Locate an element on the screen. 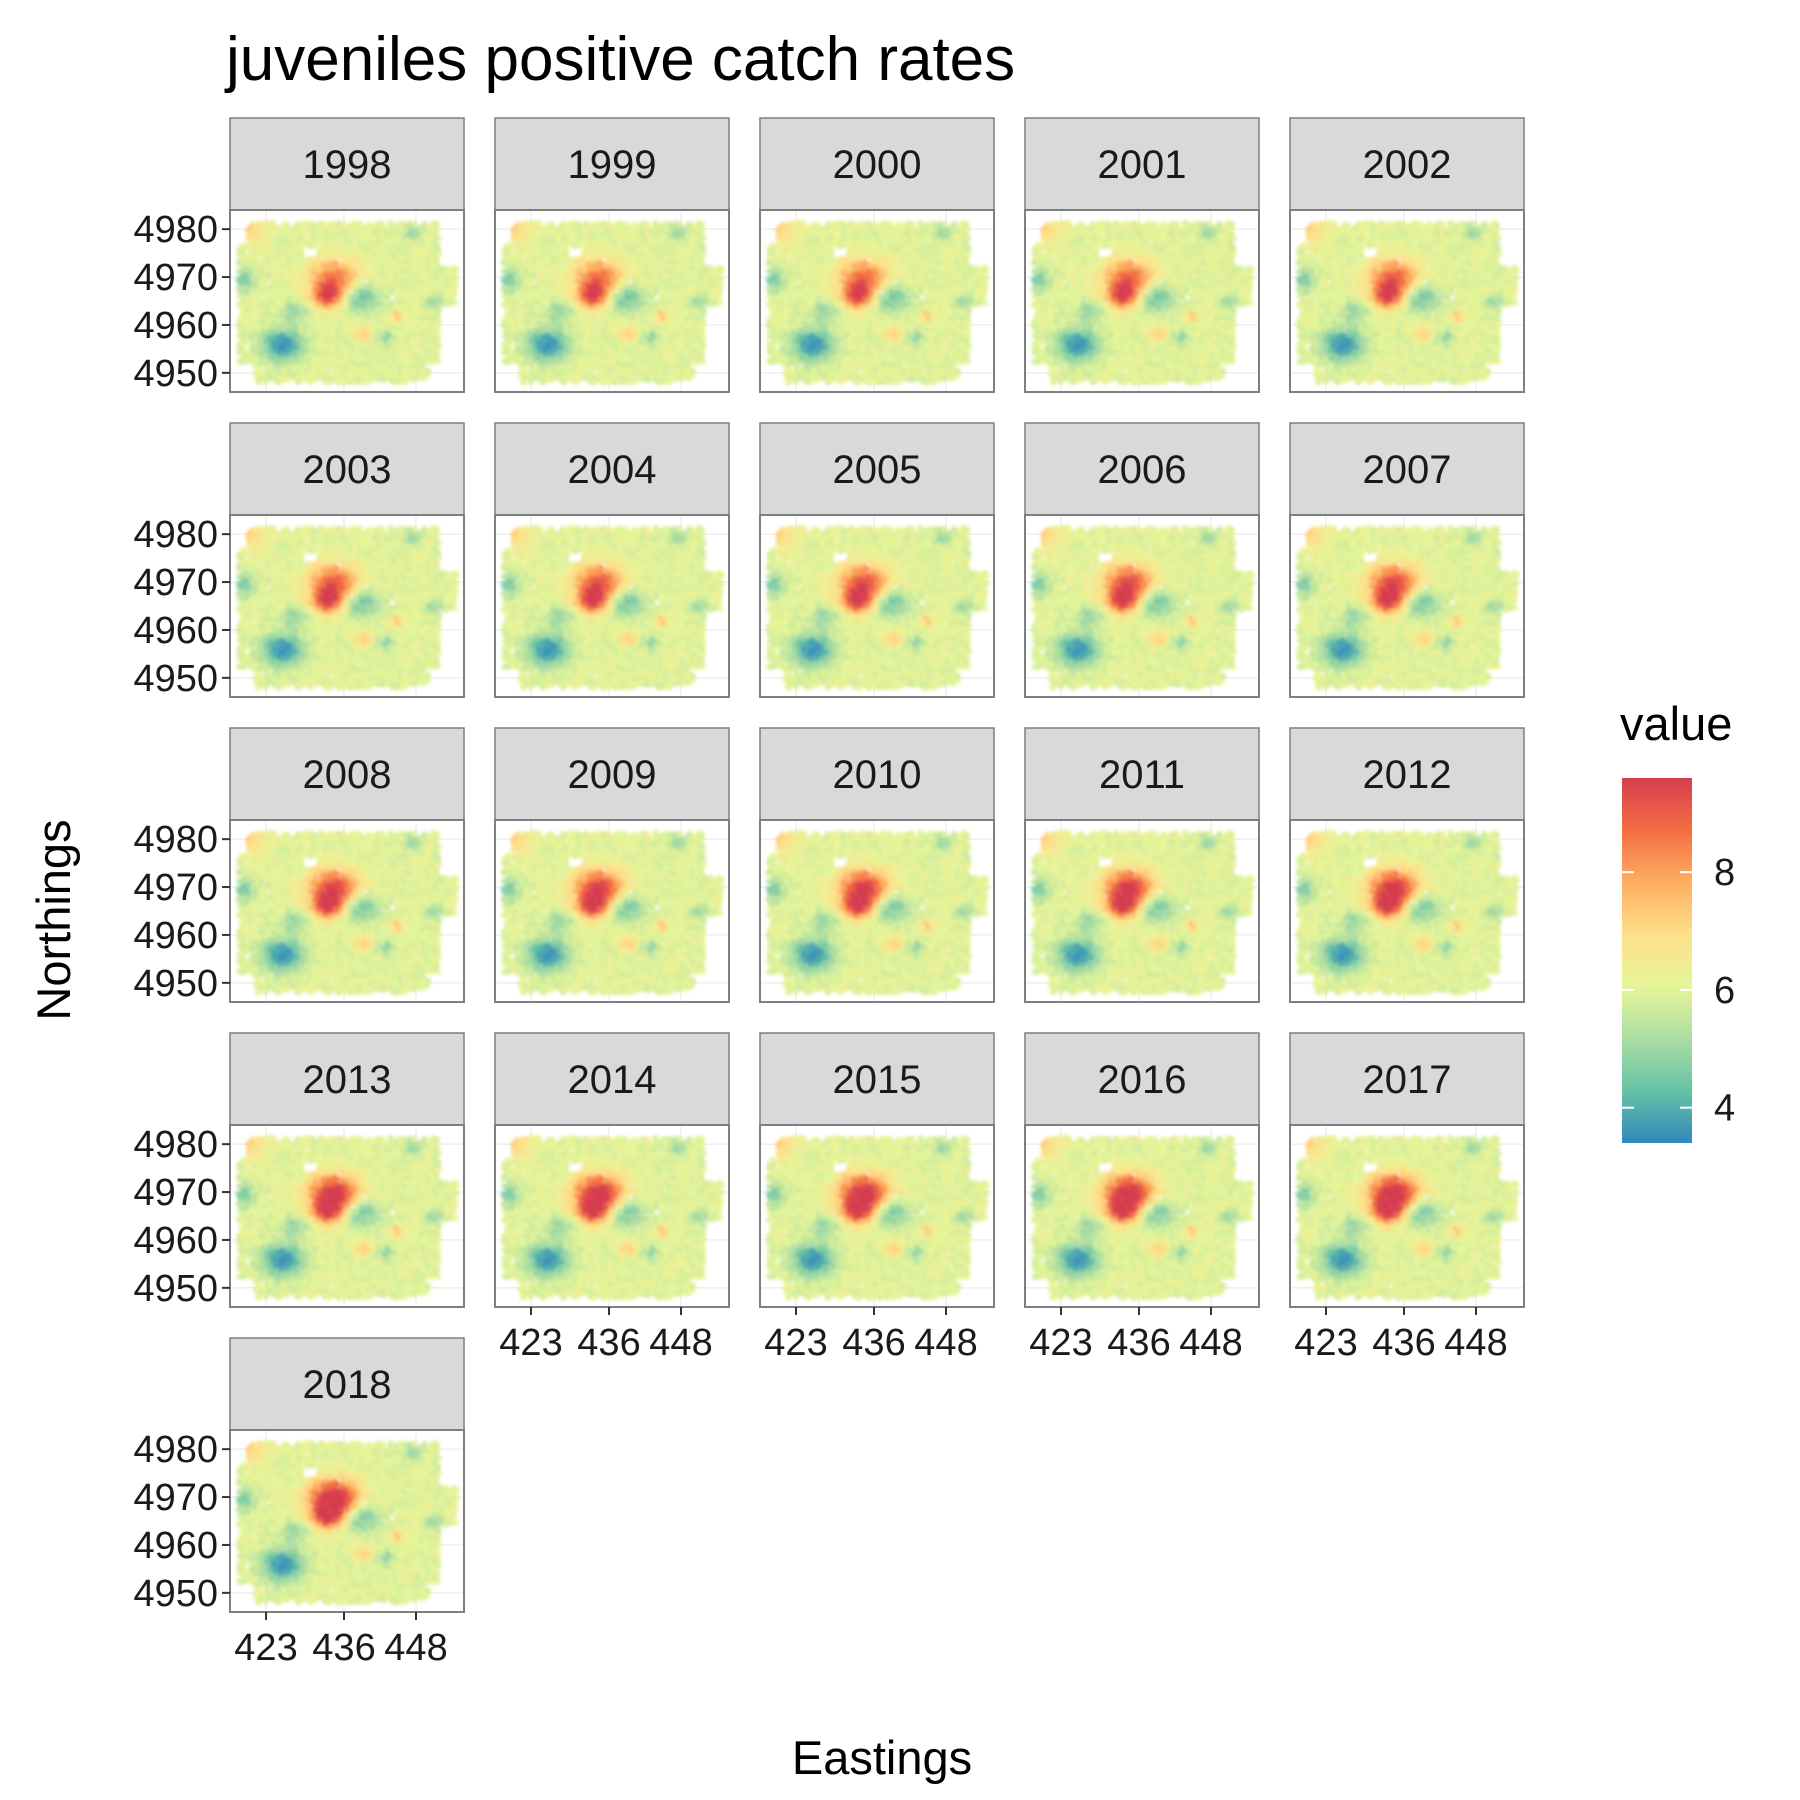 This screenshot has width=1800, height=1800. facet-strip-label: 1999 is located at coordinates (612, 165).